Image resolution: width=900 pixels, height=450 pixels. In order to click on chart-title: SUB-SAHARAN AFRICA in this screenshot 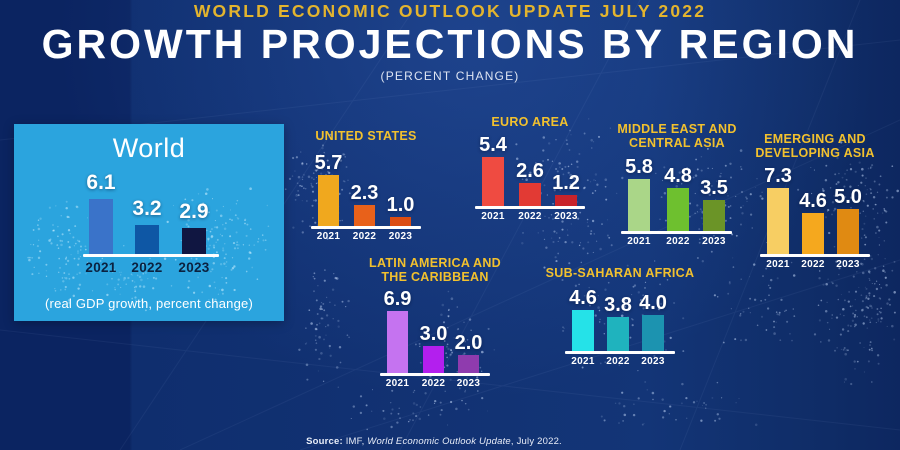, I will do `click(620, 273)`.